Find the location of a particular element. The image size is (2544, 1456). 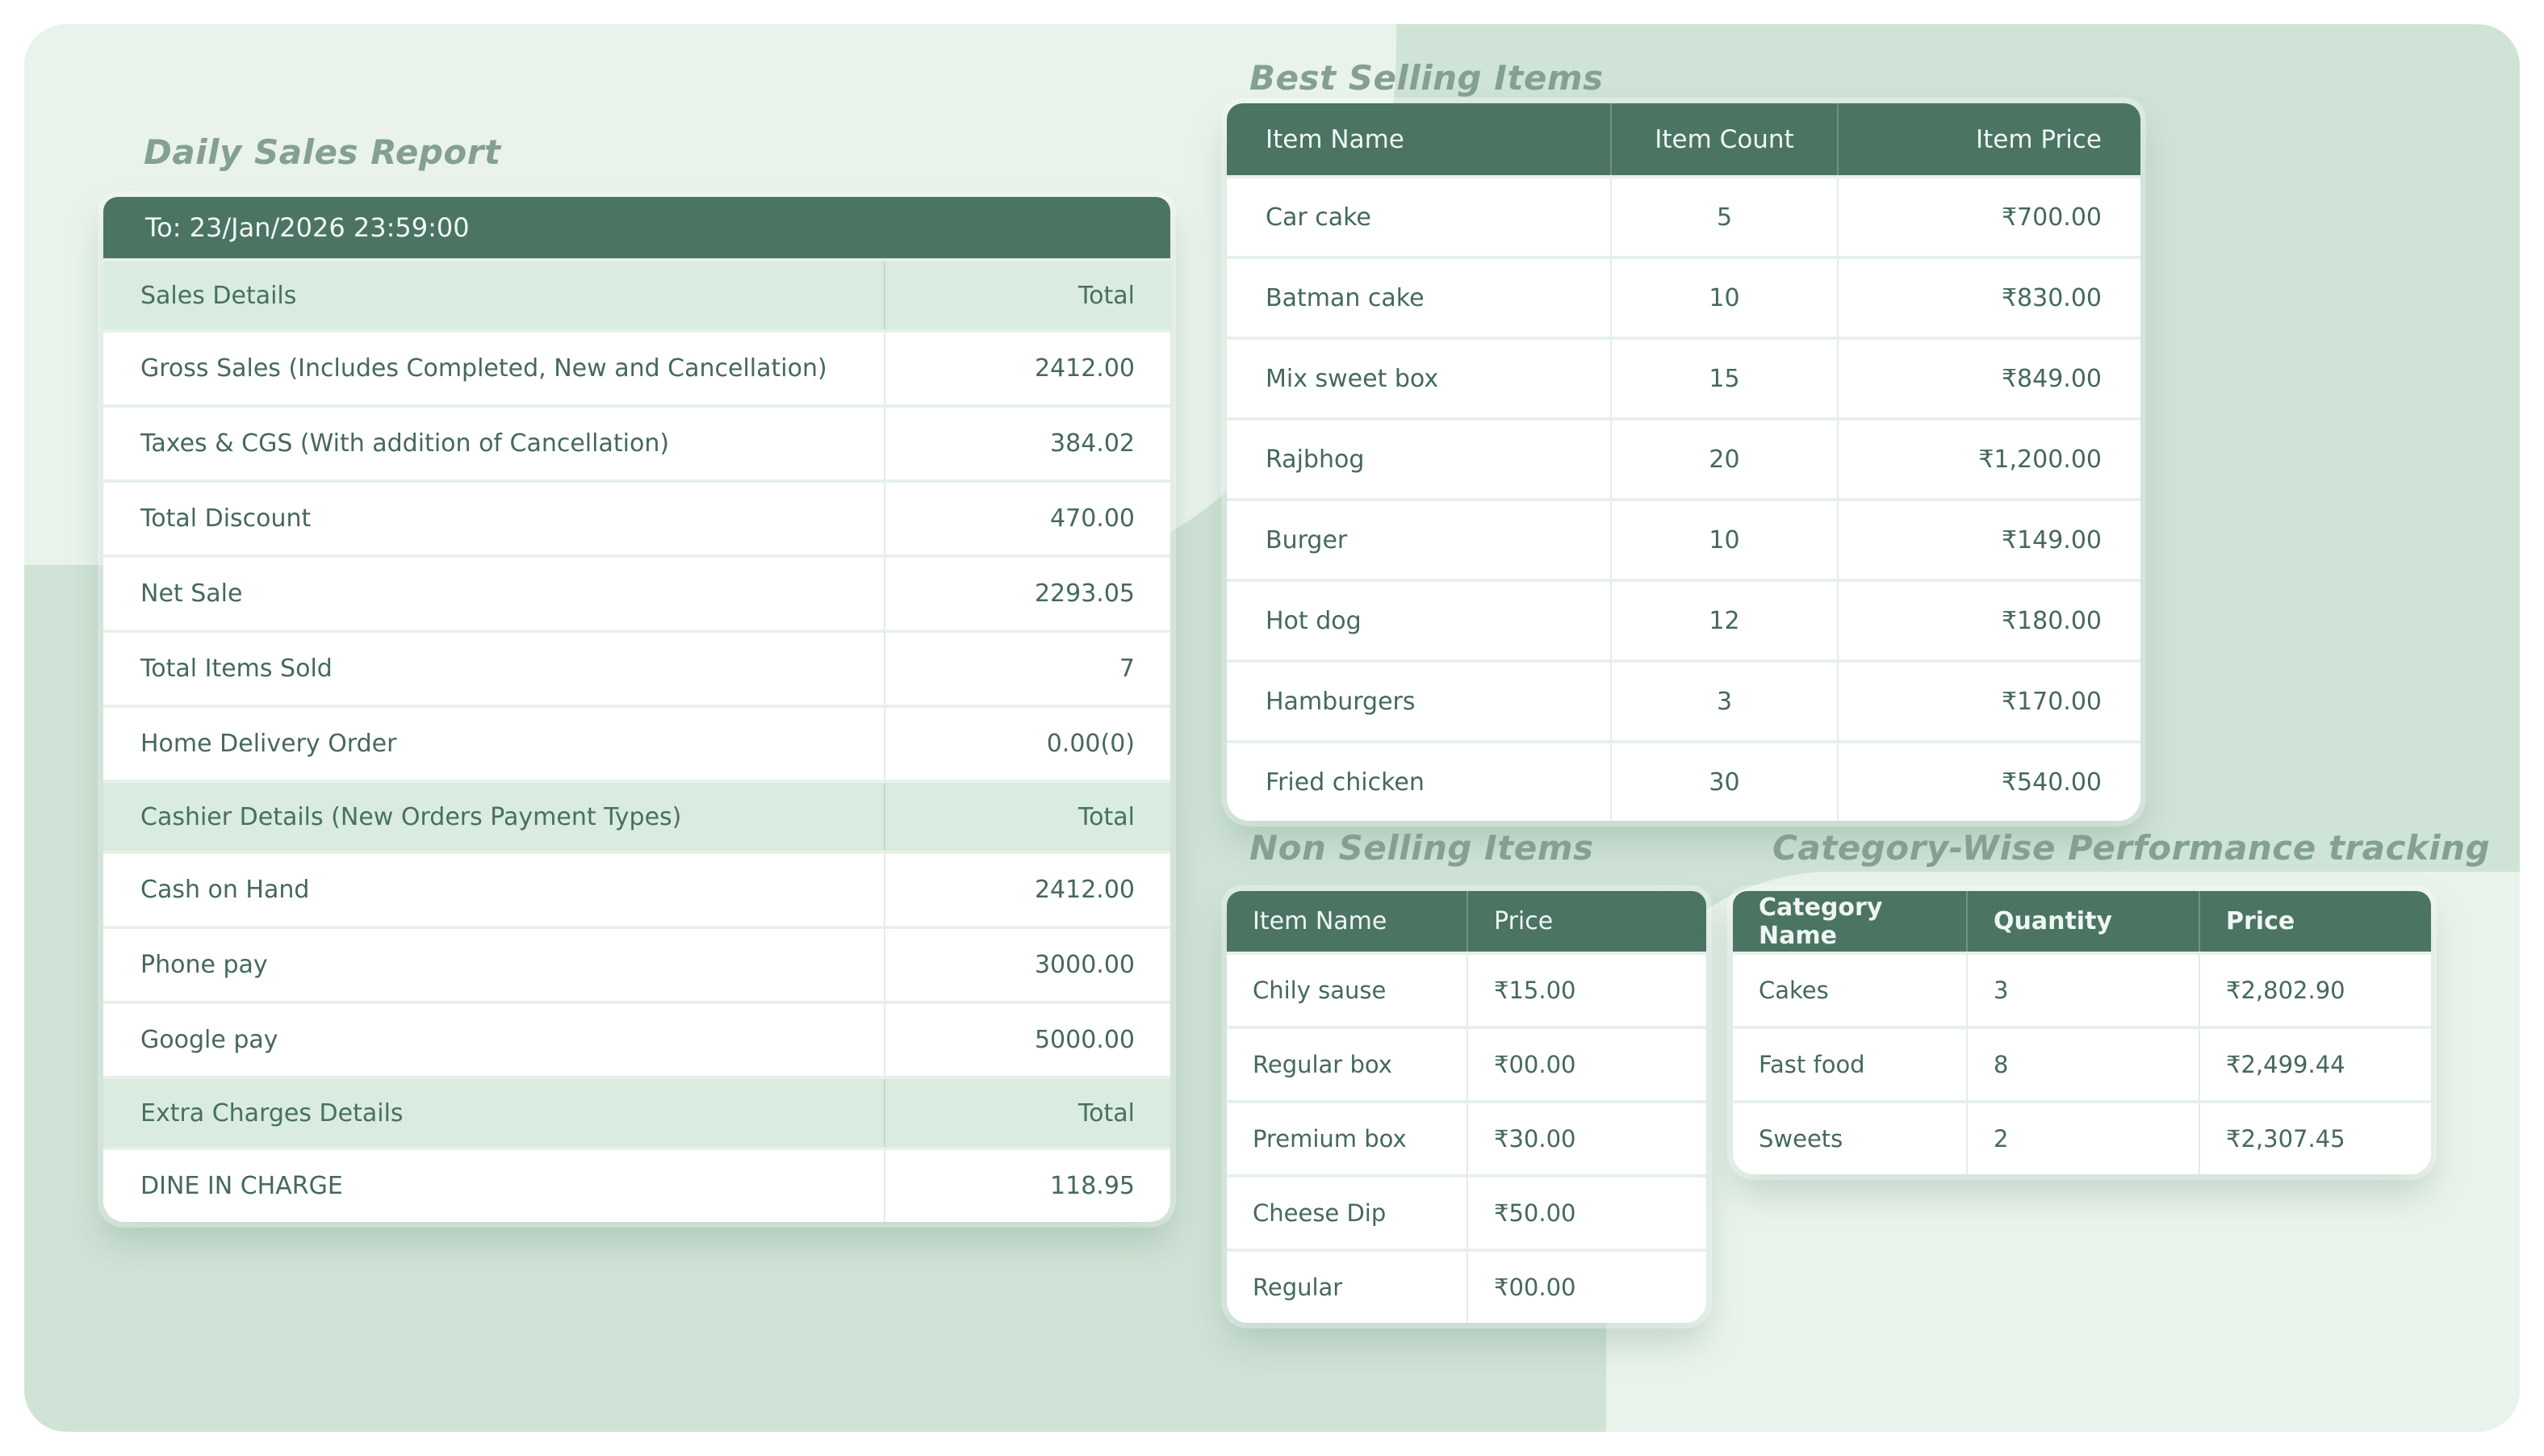

item-name: Batman cake is located at coordinates (1345, 297).